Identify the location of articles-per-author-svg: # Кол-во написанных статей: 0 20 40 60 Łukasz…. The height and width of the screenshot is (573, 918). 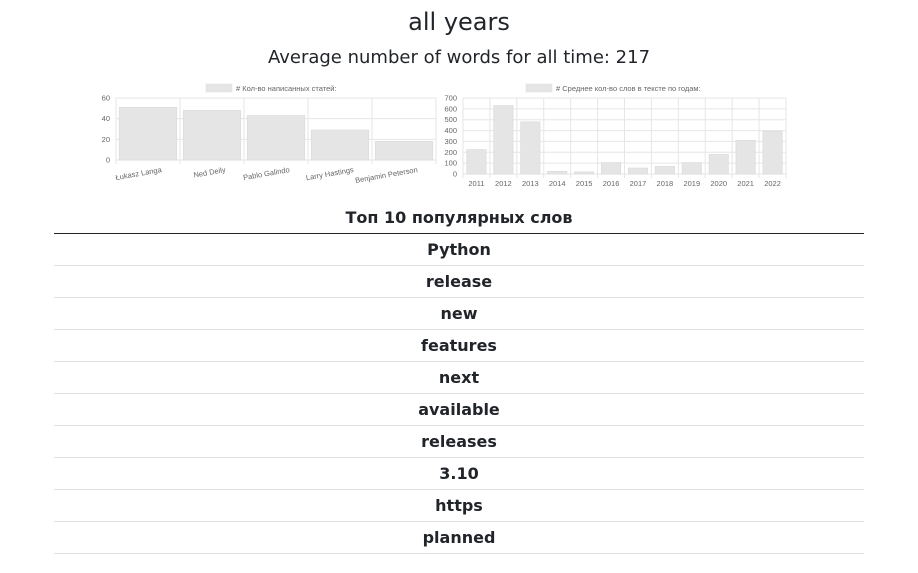
(269, 134).